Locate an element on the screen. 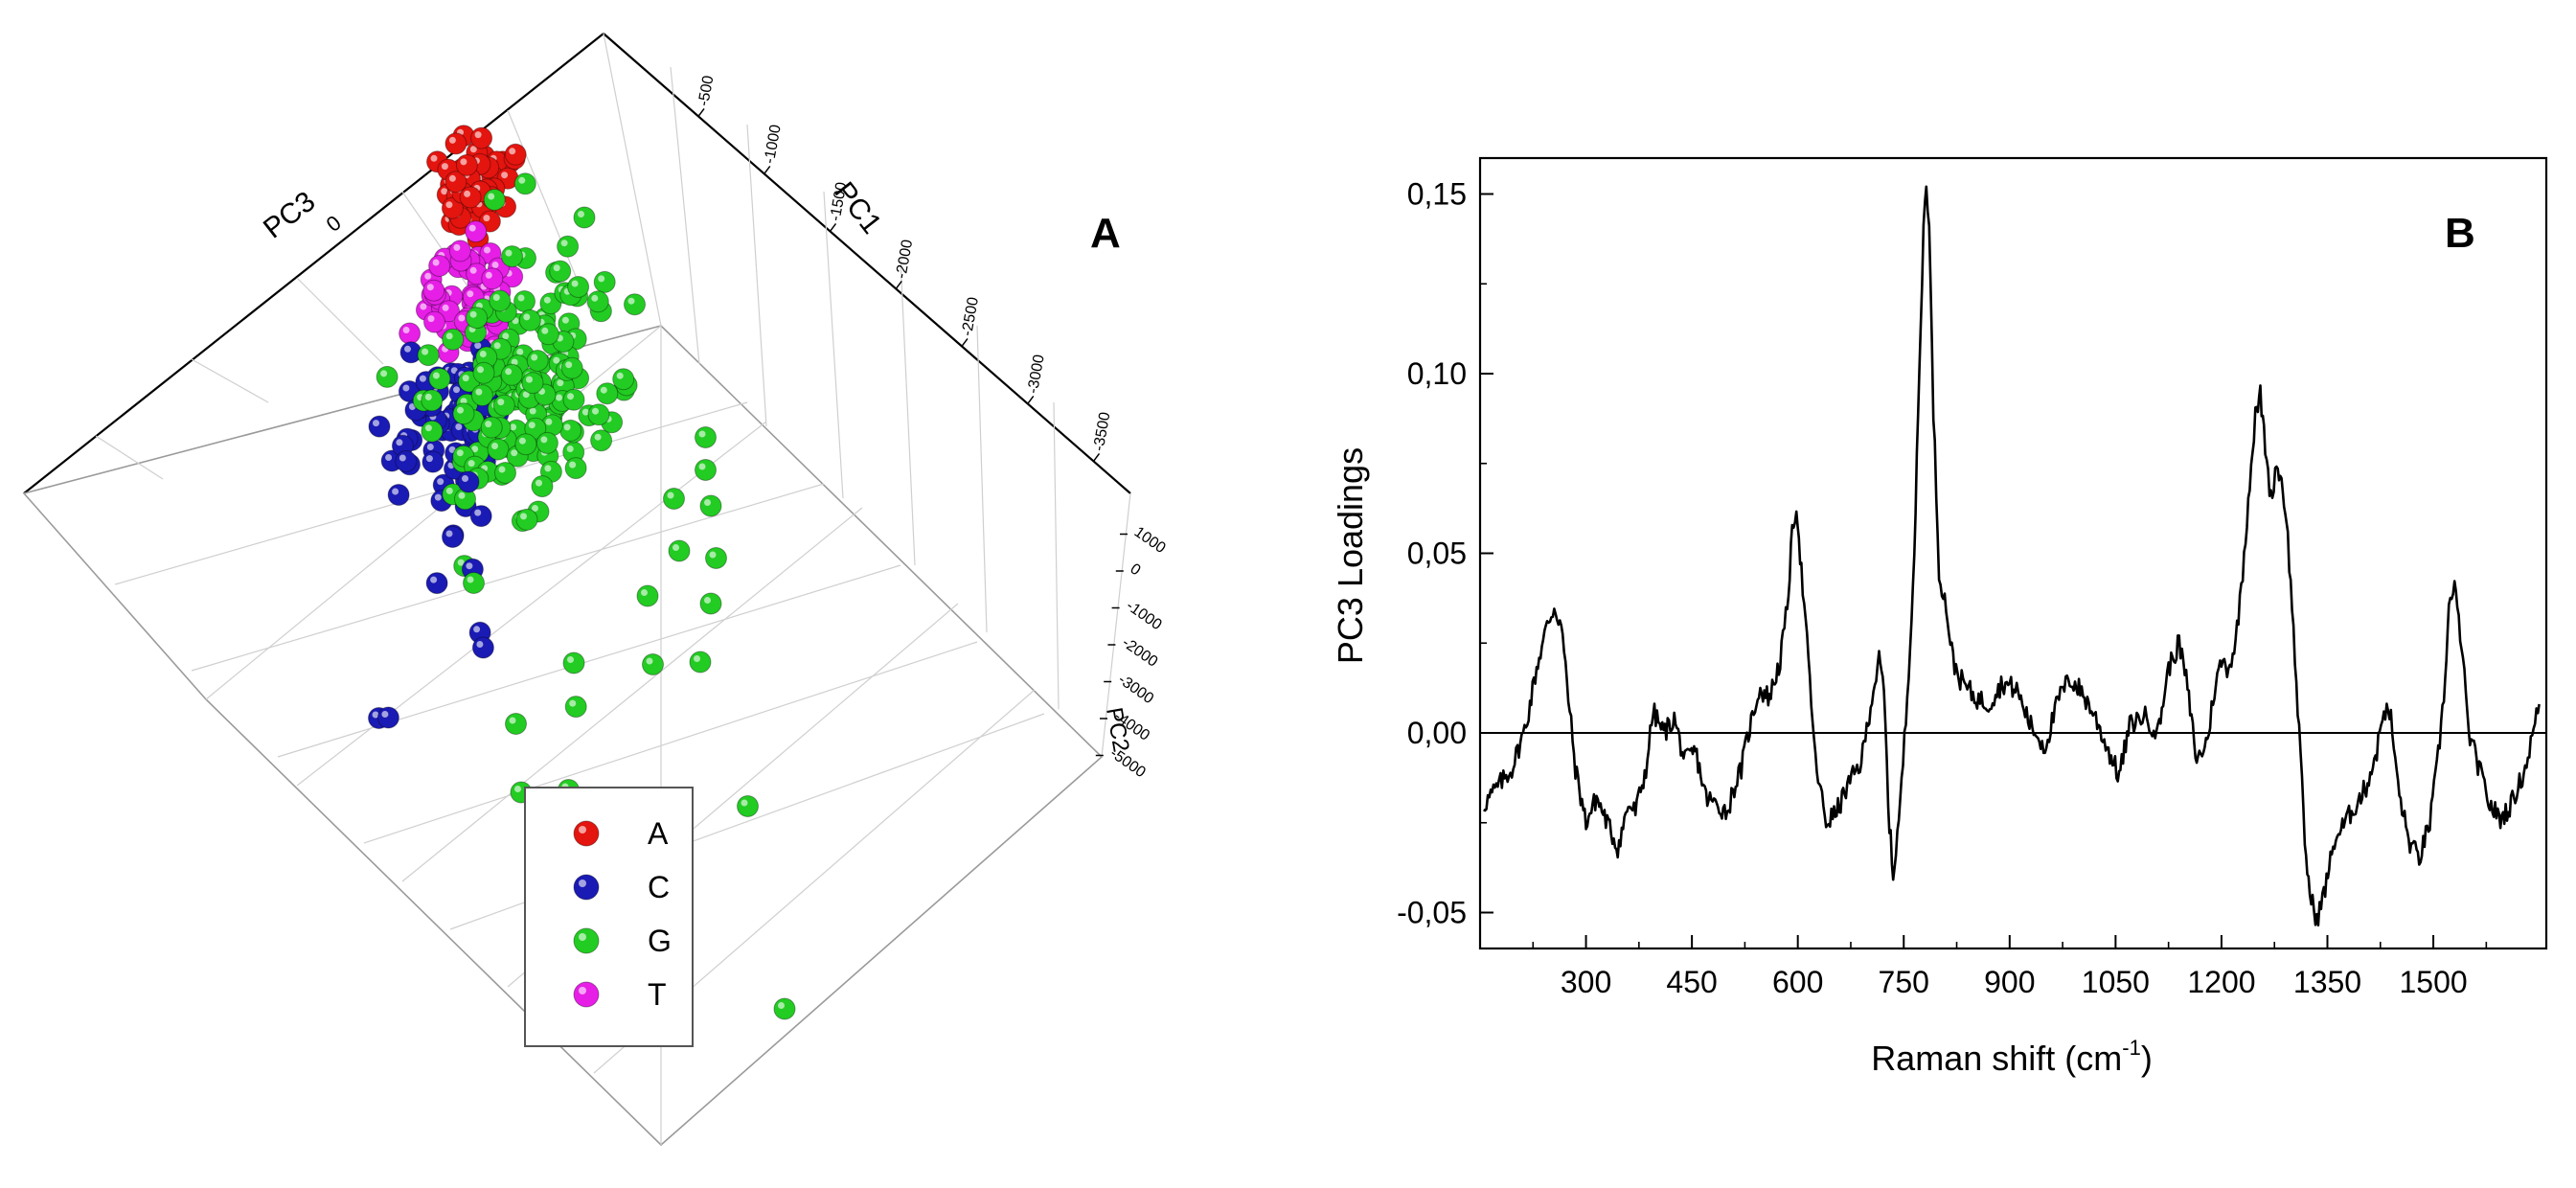 The width and height of the screenshot is (2576, 1188). x-tick-label: 1500 is located at coordinates (2433, 982).